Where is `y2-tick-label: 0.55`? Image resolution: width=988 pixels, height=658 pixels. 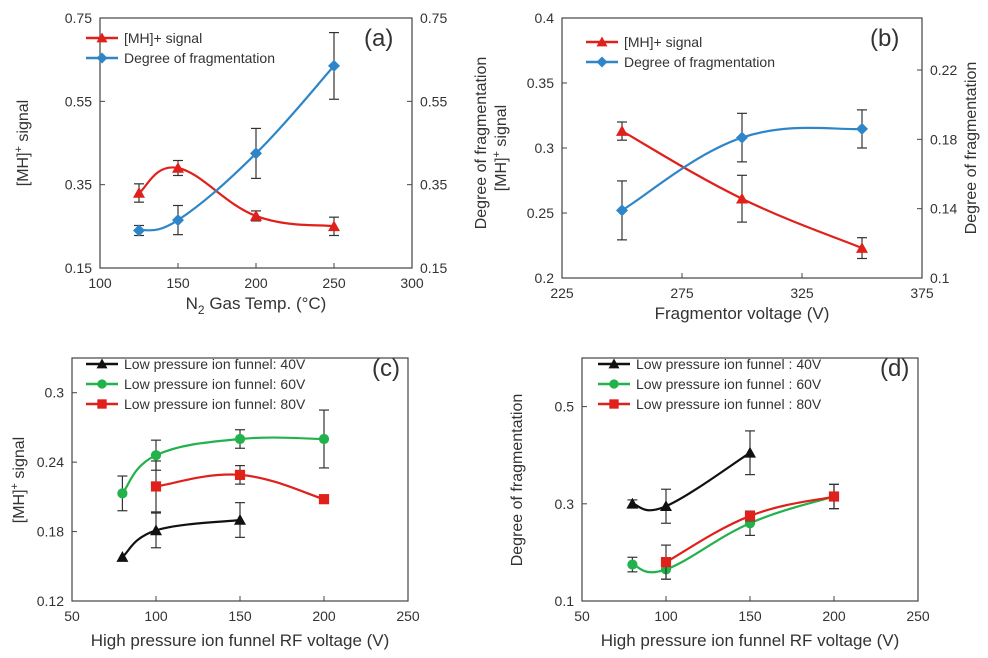
y2-tick-label: 0.55 is located at coordinates (433, 101).